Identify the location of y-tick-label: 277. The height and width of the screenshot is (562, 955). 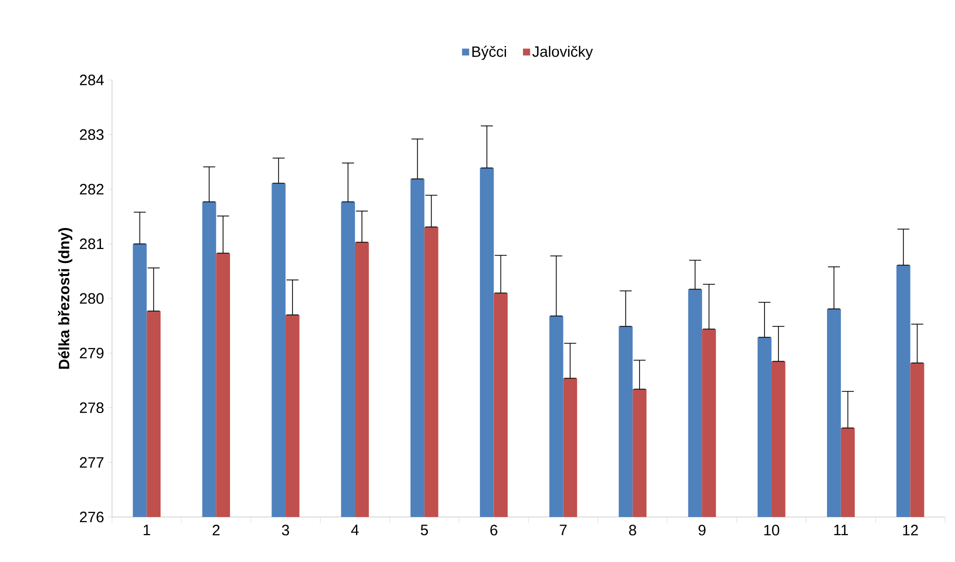
(92, 462).